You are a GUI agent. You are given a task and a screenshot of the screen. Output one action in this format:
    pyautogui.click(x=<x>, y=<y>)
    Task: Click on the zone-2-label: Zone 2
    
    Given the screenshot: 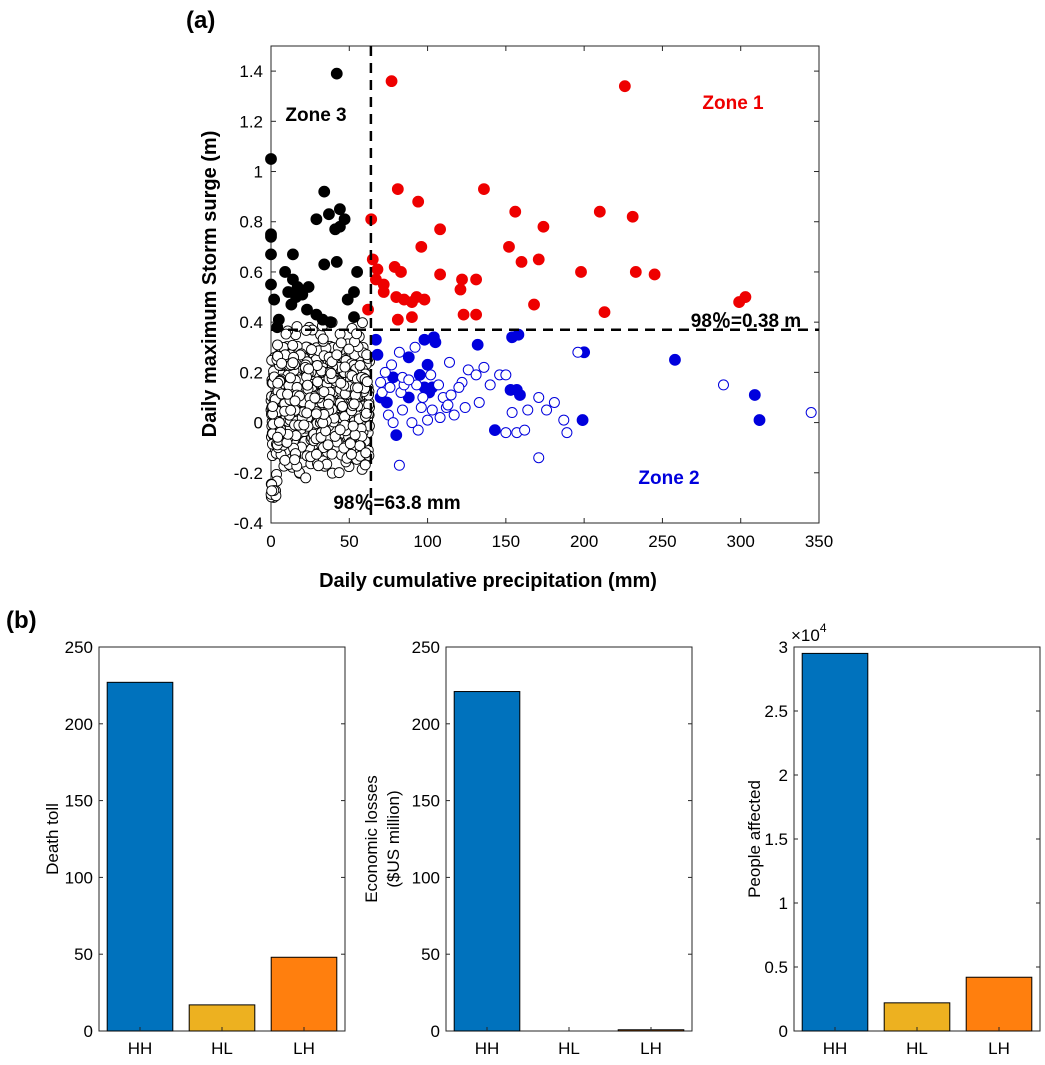 What is the action you would take?
    pyautogui.click(x=668, y=478)
    